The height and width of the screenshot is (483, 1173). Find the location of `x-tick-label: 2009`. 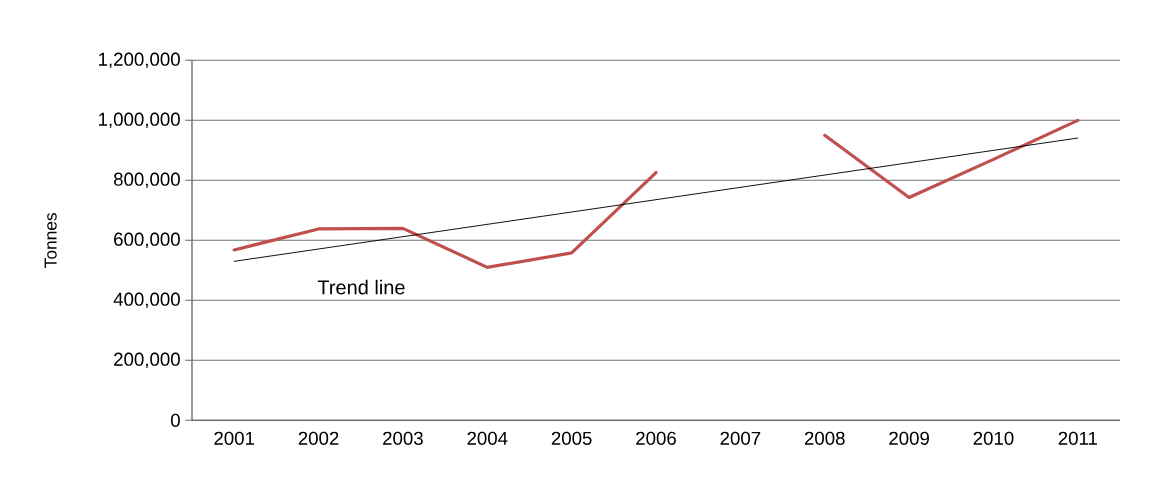

x-tick-label: 2009 is located at coordinates (909, 438).